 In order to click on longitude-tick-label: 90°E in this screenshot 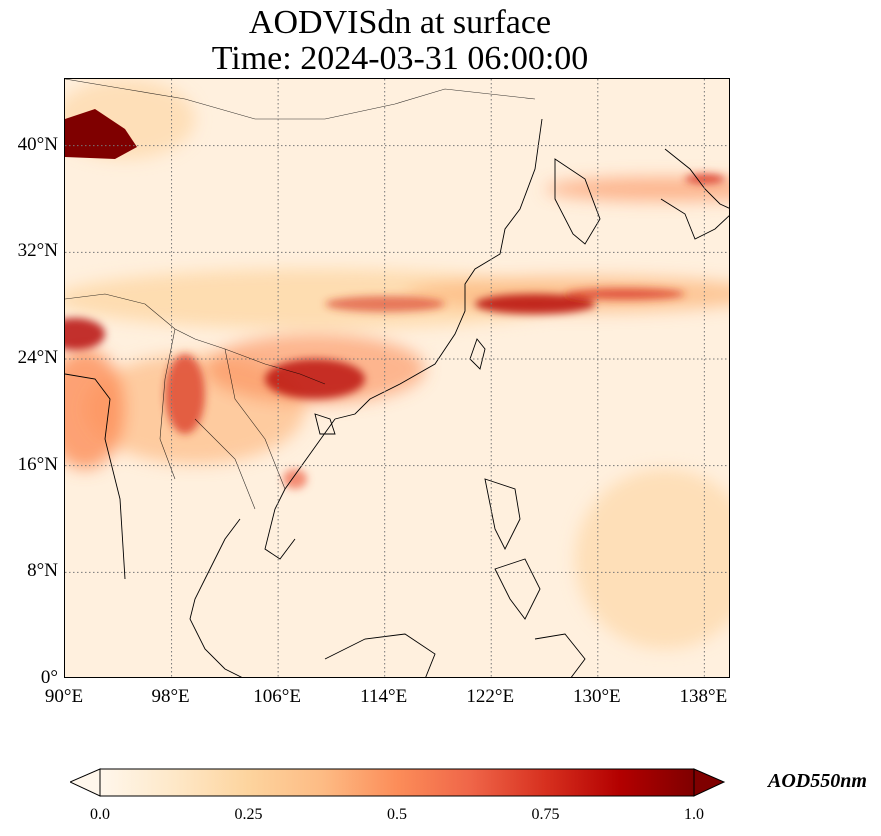, I will do `click(64, 696)`.